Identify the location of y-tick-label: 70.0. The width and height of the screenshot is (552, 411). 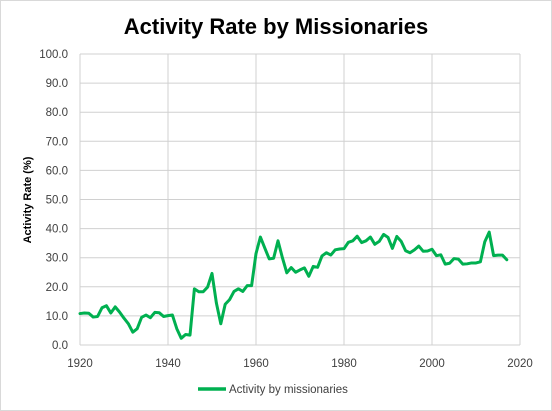
(57, 142).